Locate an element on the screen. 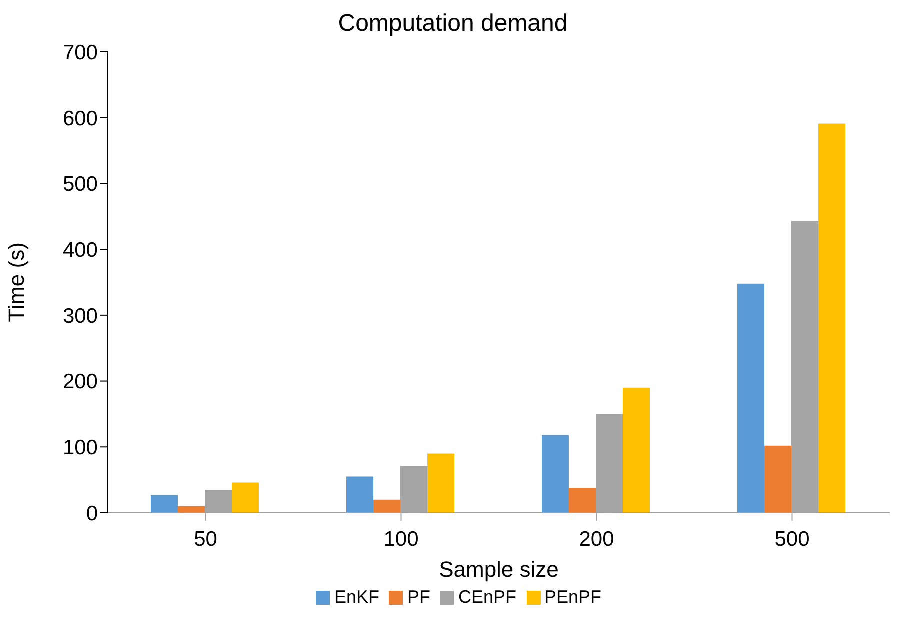  y-tick-label: 600 is located at coordinates (80, 118).